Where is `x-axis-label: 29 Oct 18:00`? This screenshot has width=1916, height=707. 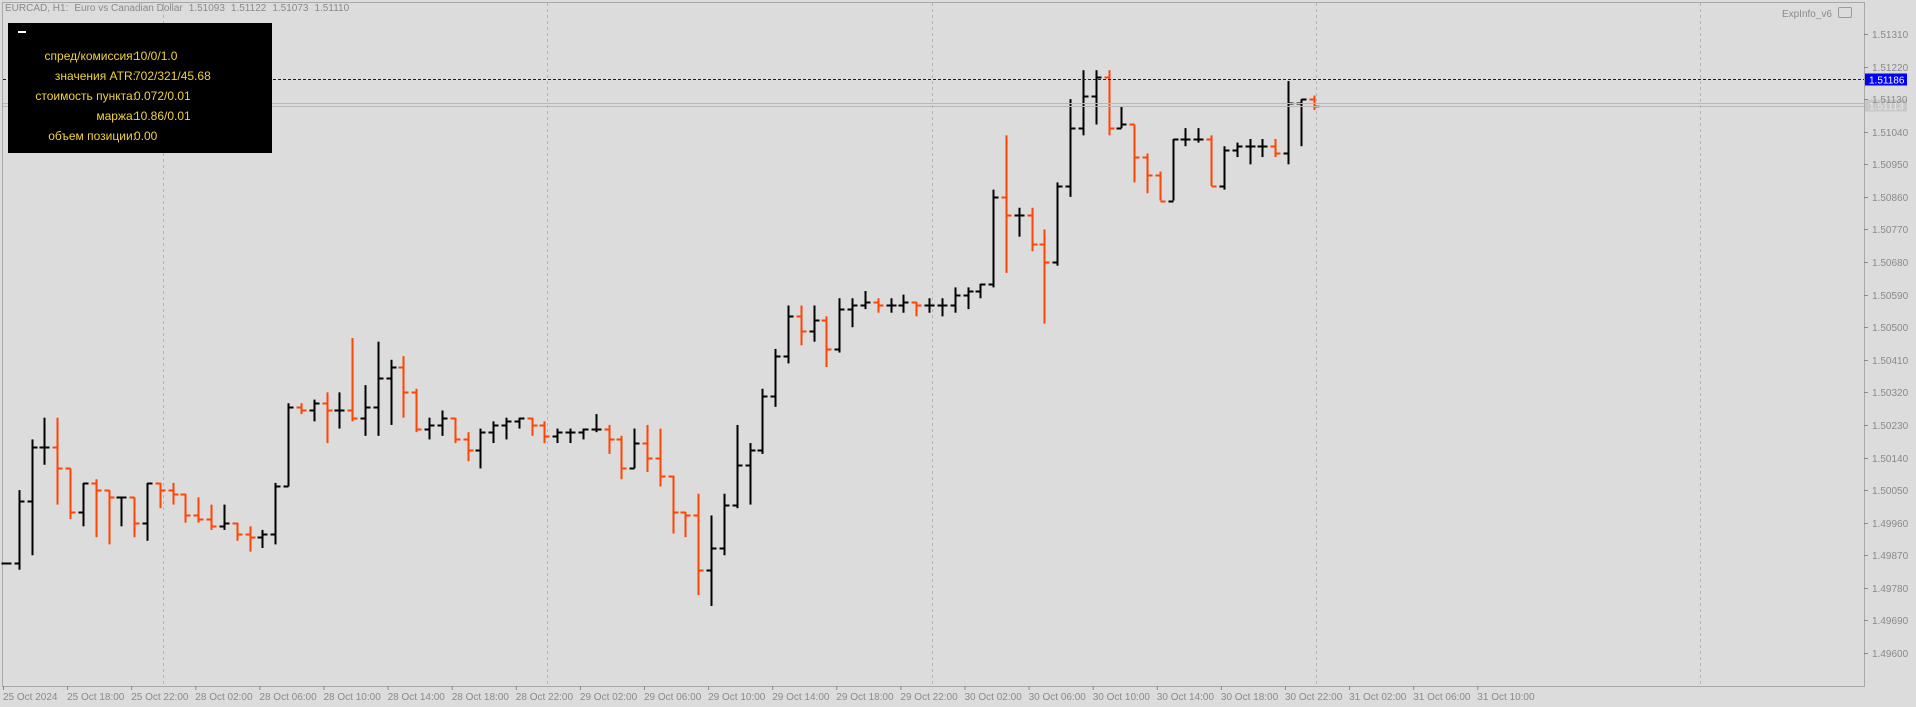 x-axis-label: 29 Oct 18:00 is located at coordinates (865, 697).